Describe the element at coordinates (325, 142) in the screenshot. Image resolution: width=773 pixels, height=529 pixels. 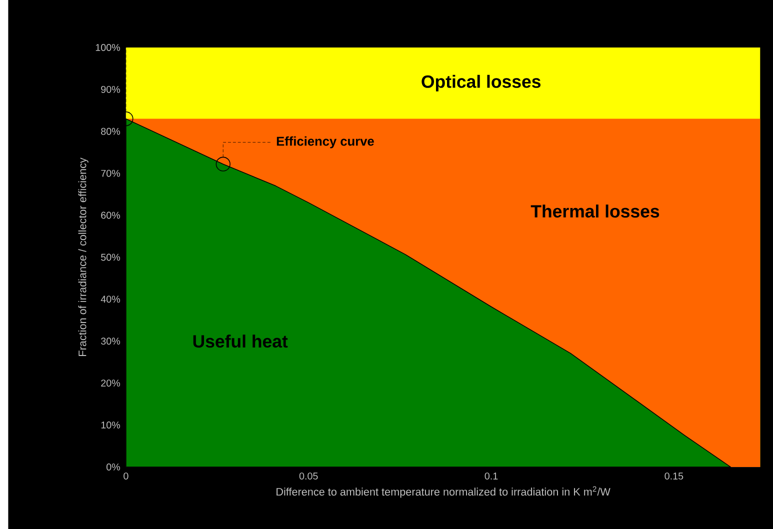
I see `annotation: Efficiency curve` at that location.